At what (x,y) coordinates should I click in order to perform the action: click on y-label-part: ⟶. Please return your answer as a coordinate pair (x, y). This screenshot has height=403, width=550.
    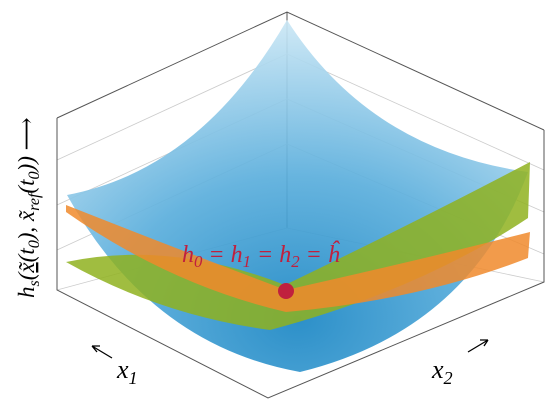
    Looking at the image, I should click on (26, 136).